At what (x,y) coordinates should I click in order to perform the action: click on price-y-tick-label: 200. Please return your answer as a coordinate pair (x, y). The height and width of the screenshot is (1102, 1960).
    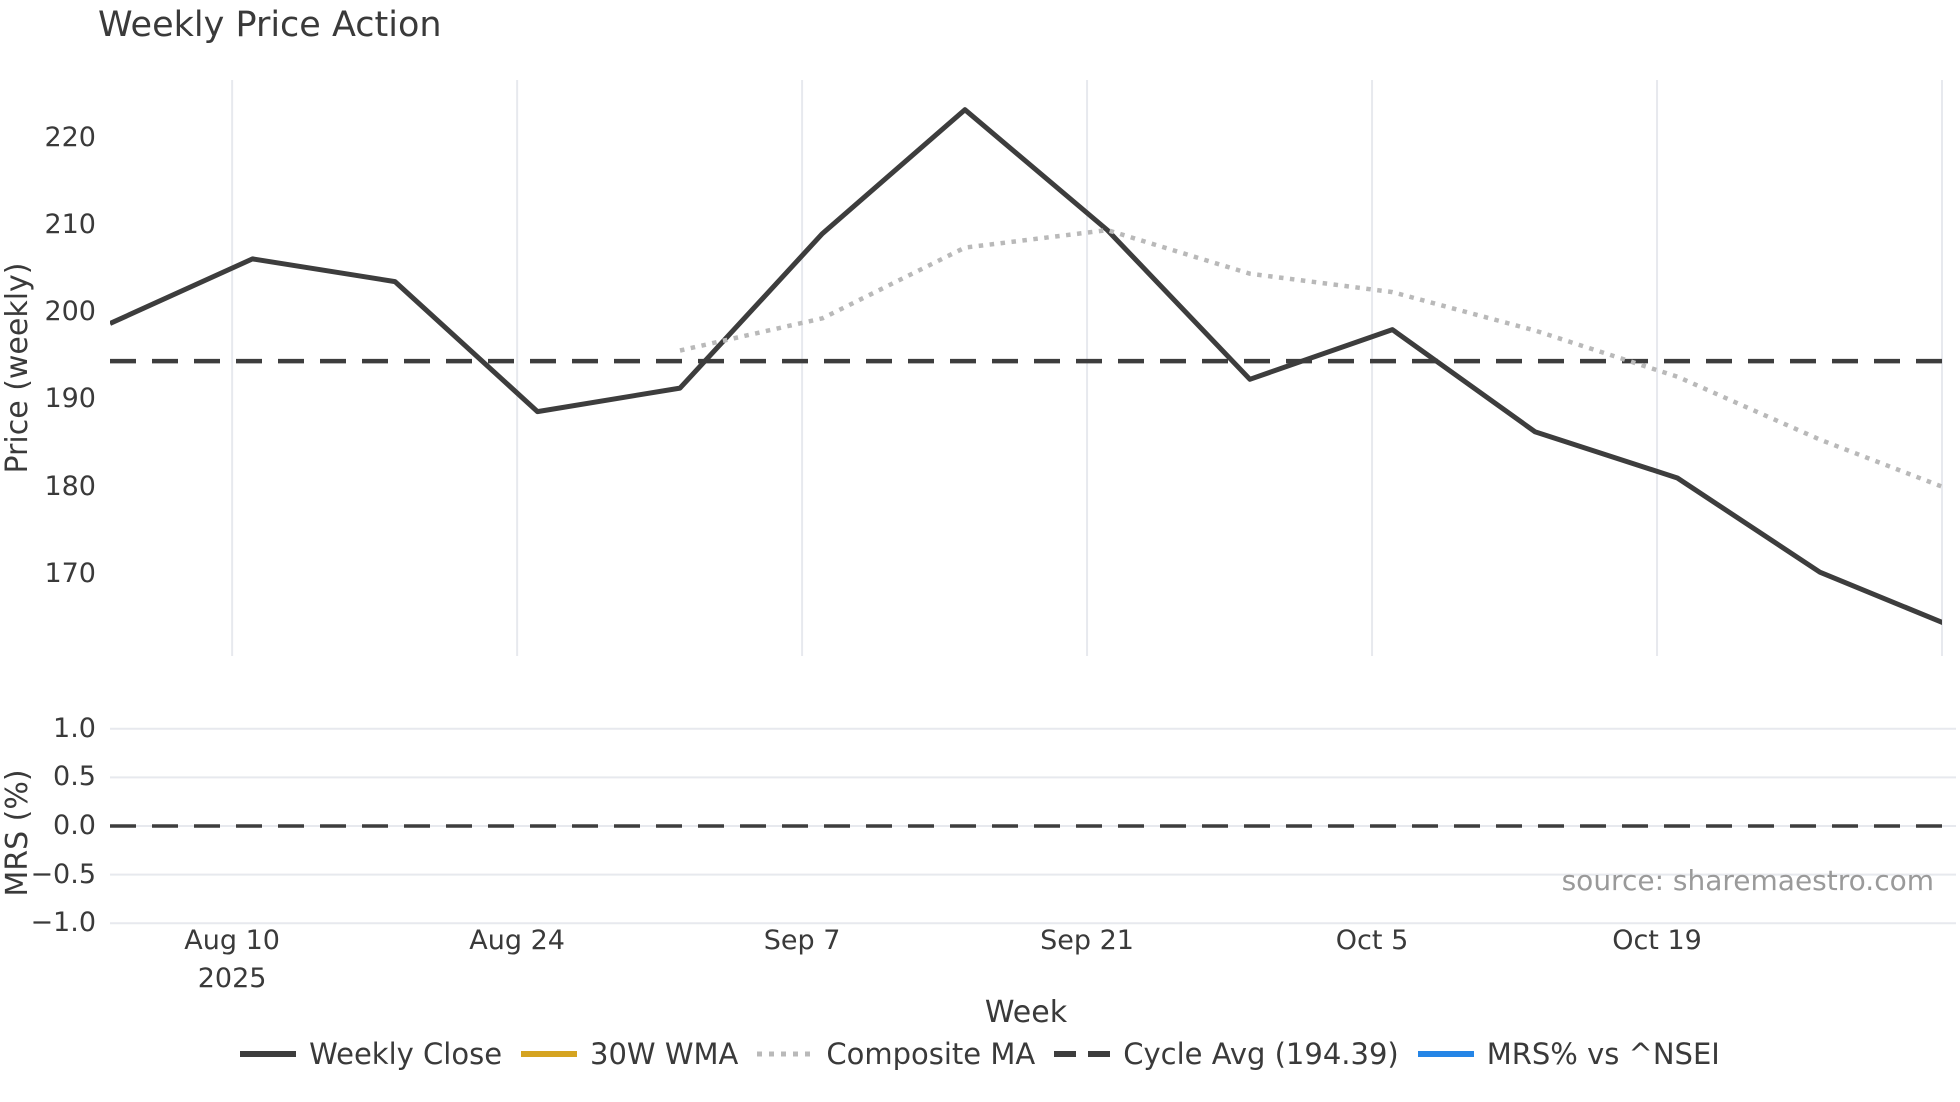
    Looking at the image, I should click on (70, 312).